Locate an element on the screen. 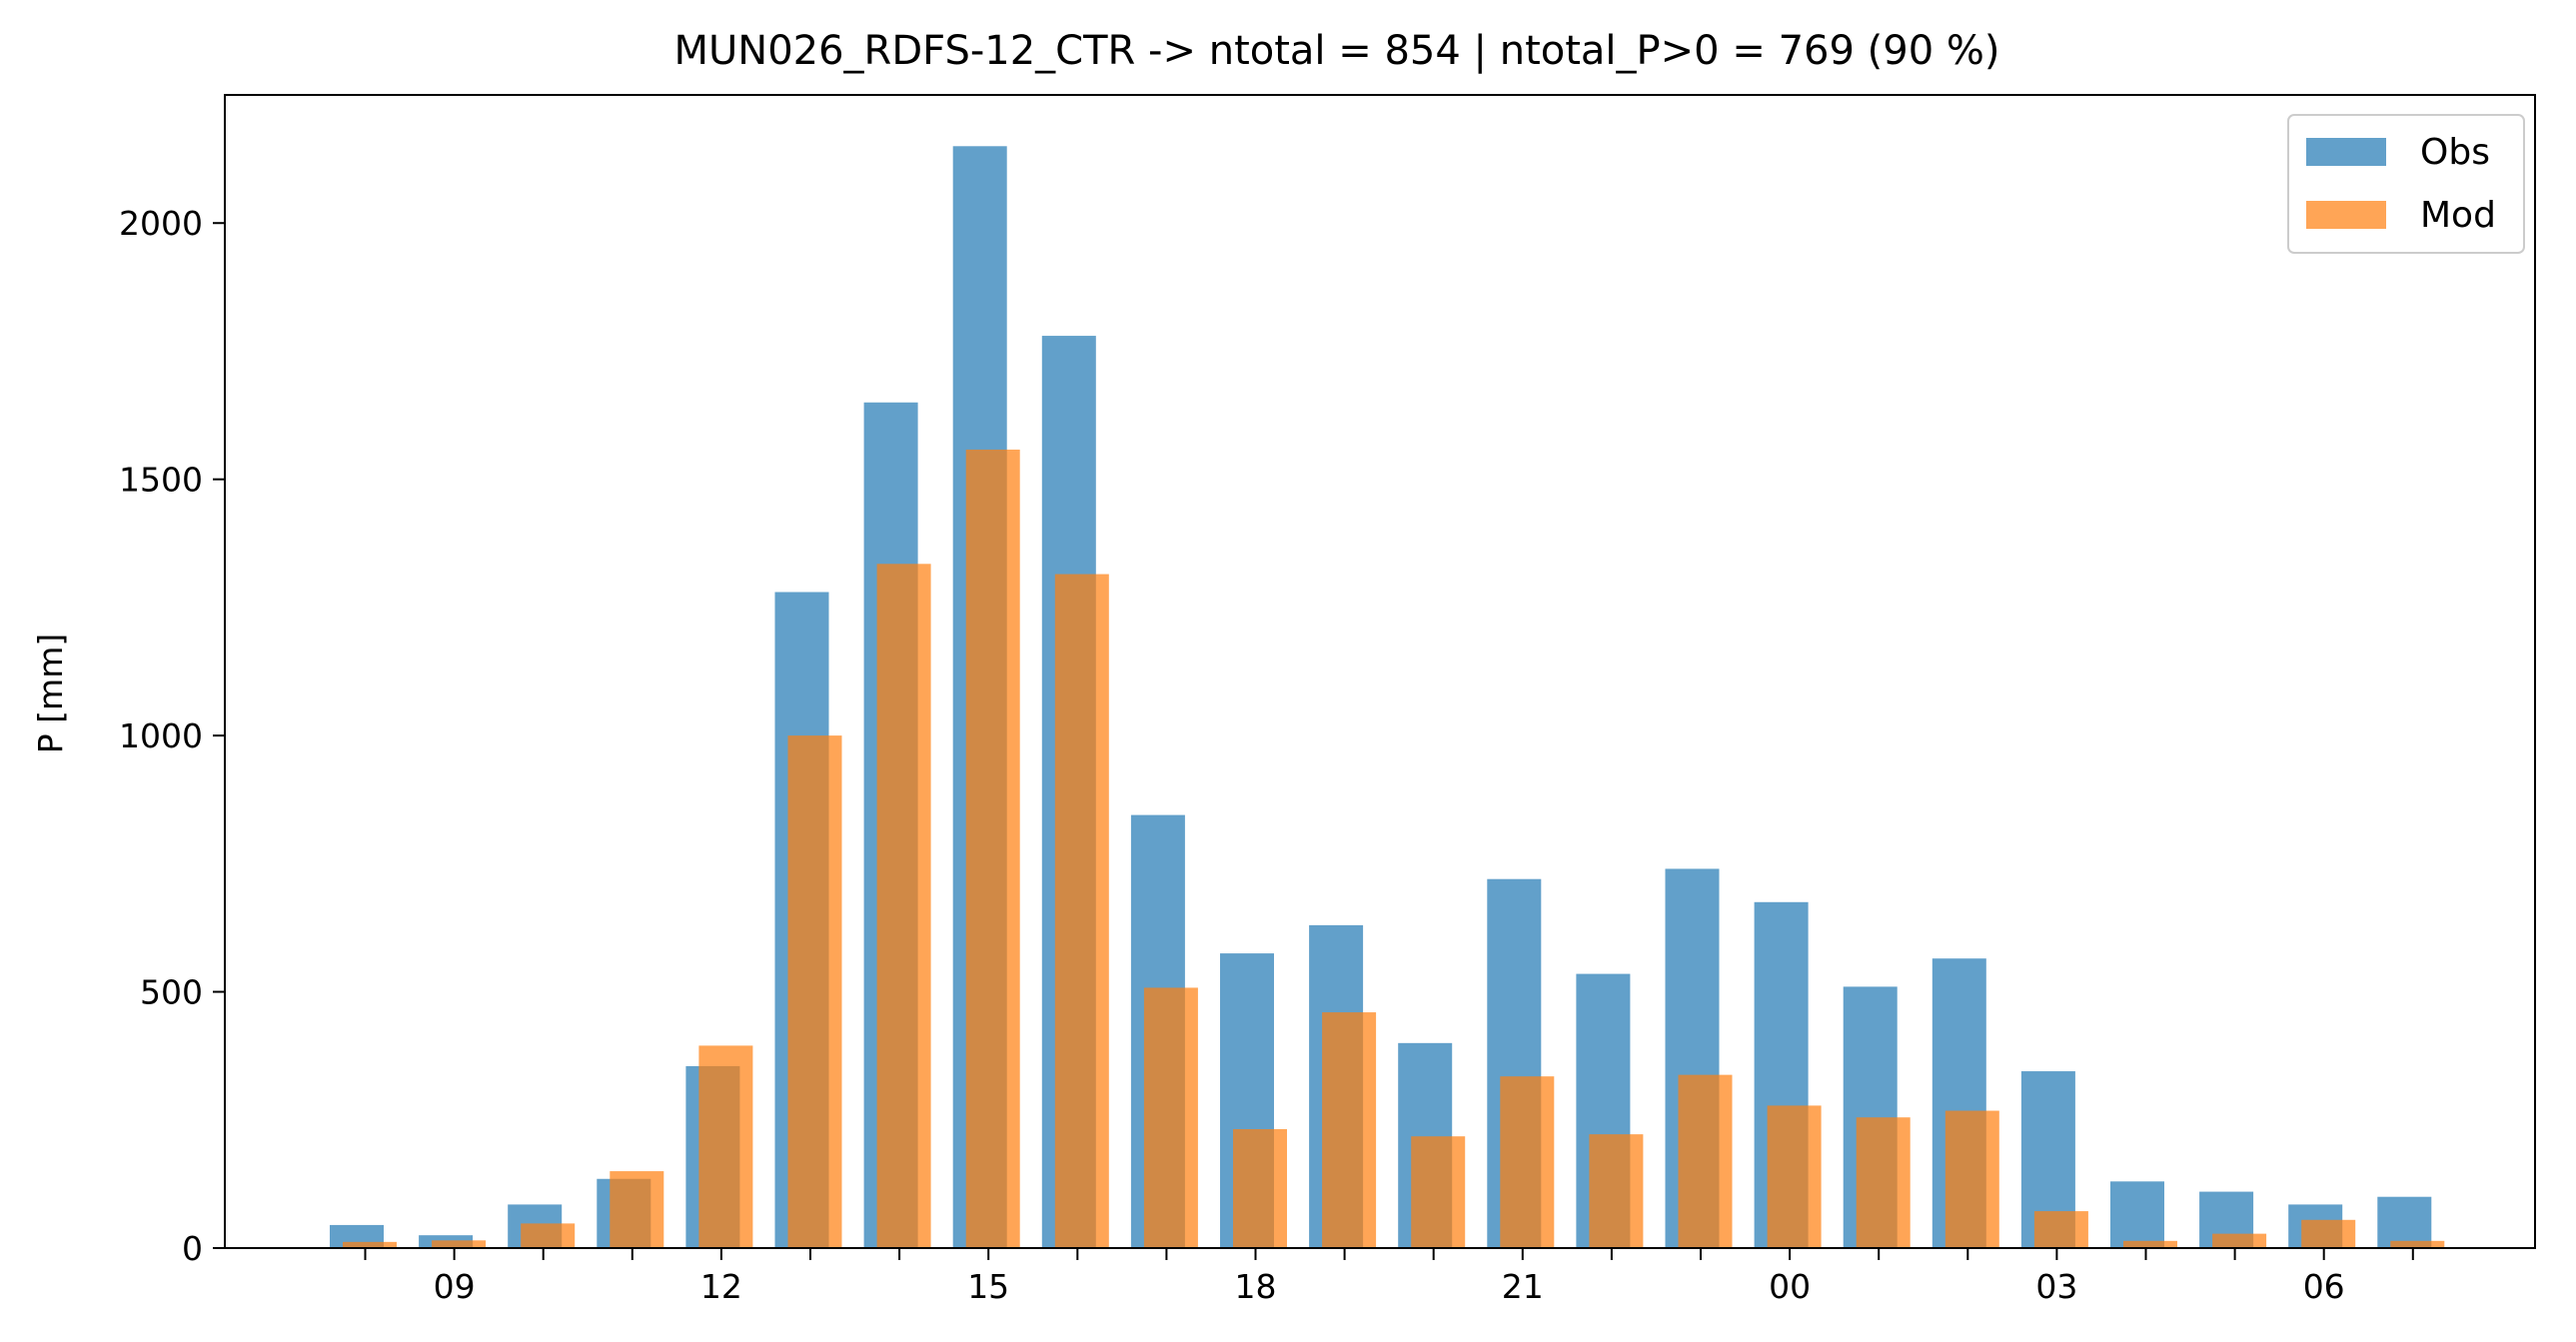 This screenshot has height=1342, width=2576. legend-swatch-mod is located at coordinates (2346, 215).